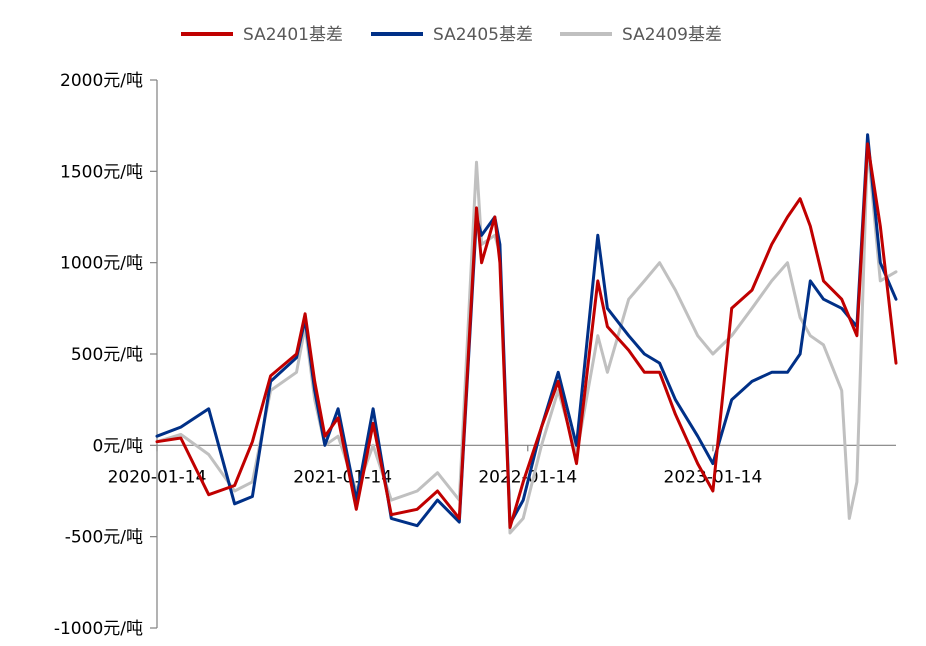 This screenshot has height=646, width=926. What do you see at coordinates (293, 35) in the screenshot?
I see `legend-label-0: SA2401基差` at bounding box center [293, 35].